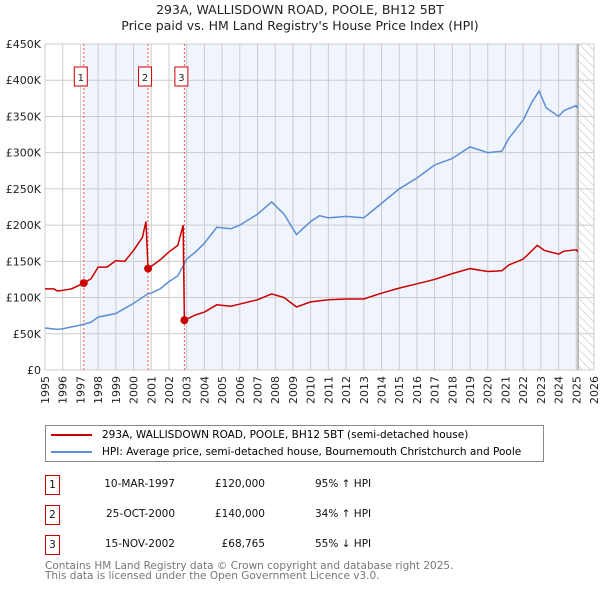  I want to click on y-tick-label: £300K, so click(24, 153).